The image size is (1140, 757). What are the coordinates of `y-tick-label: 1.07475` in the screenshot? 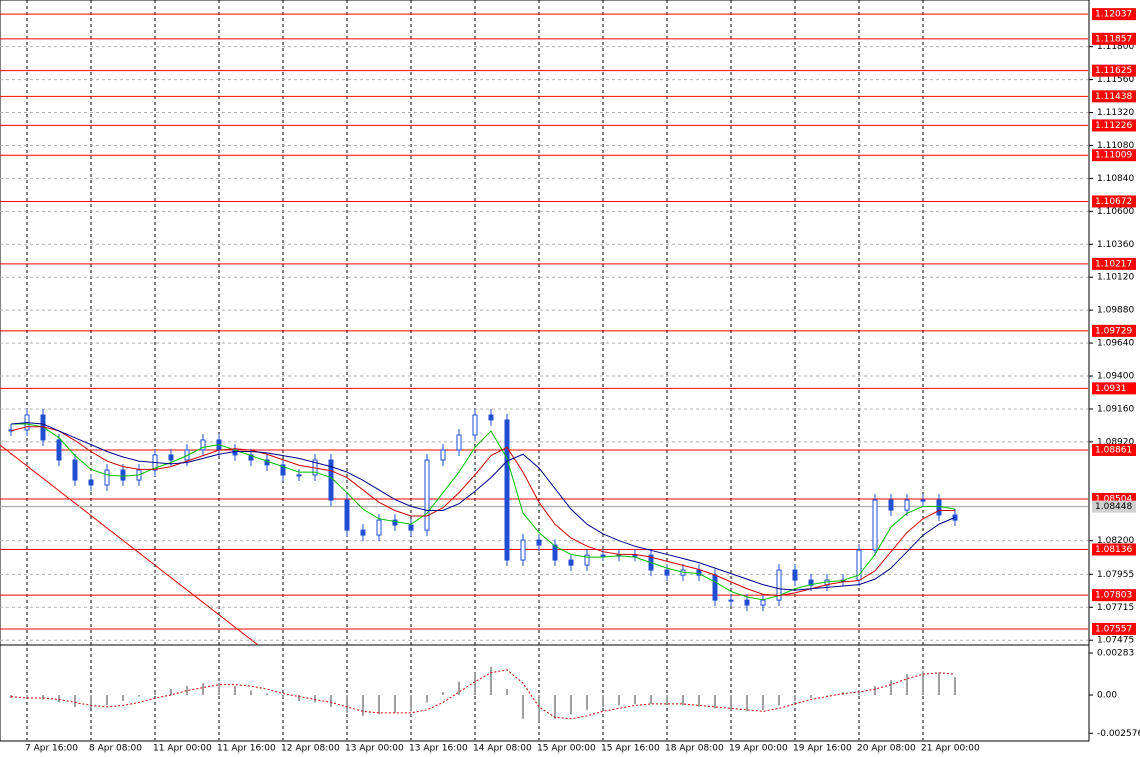 It's located at (1115, 641).